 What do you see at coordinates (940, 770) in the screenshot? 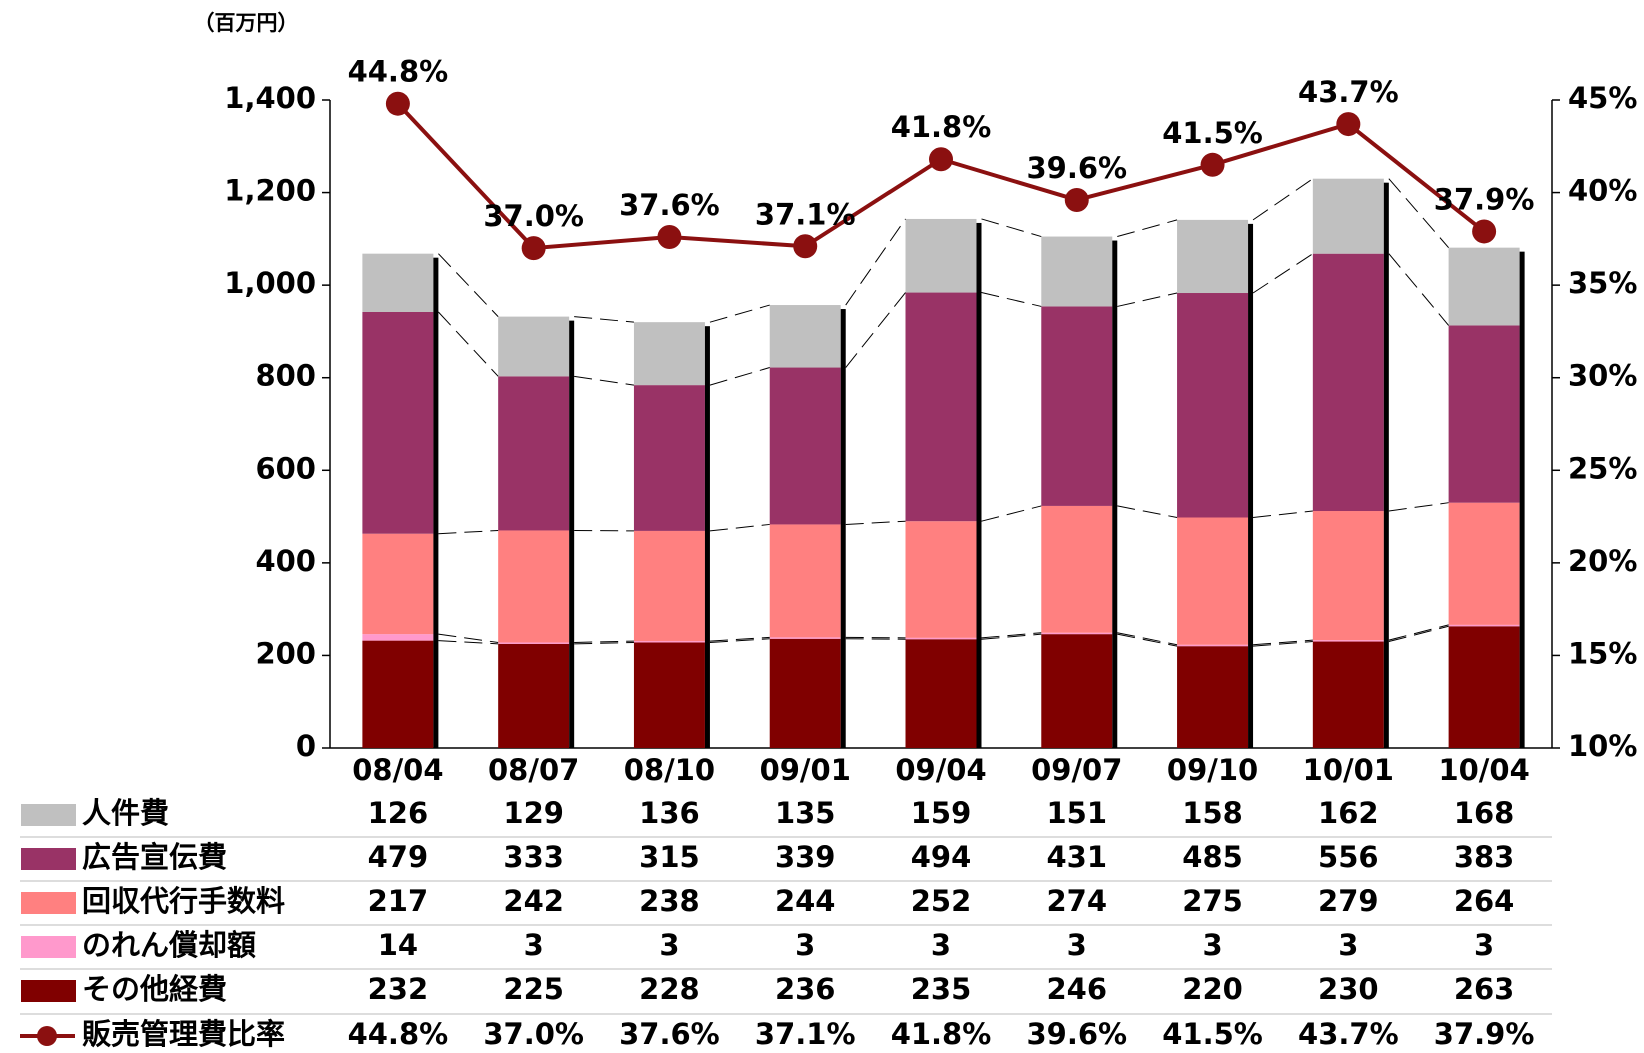
I see `x-tick-label: 09/04` at bounding box center [940, 770].